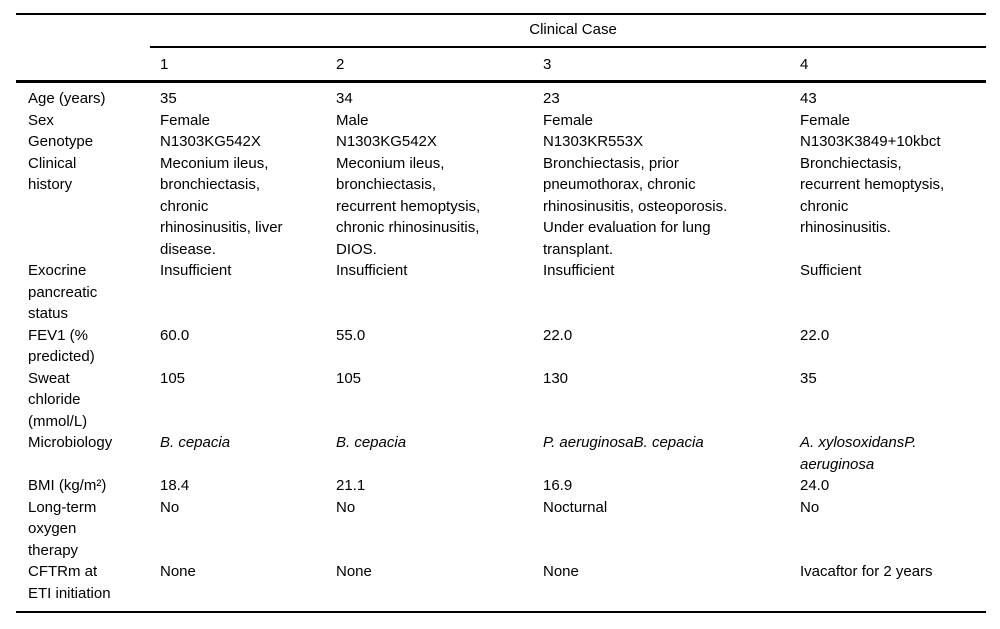  I want to click on table-cell: 60.0, so click(175, 335).